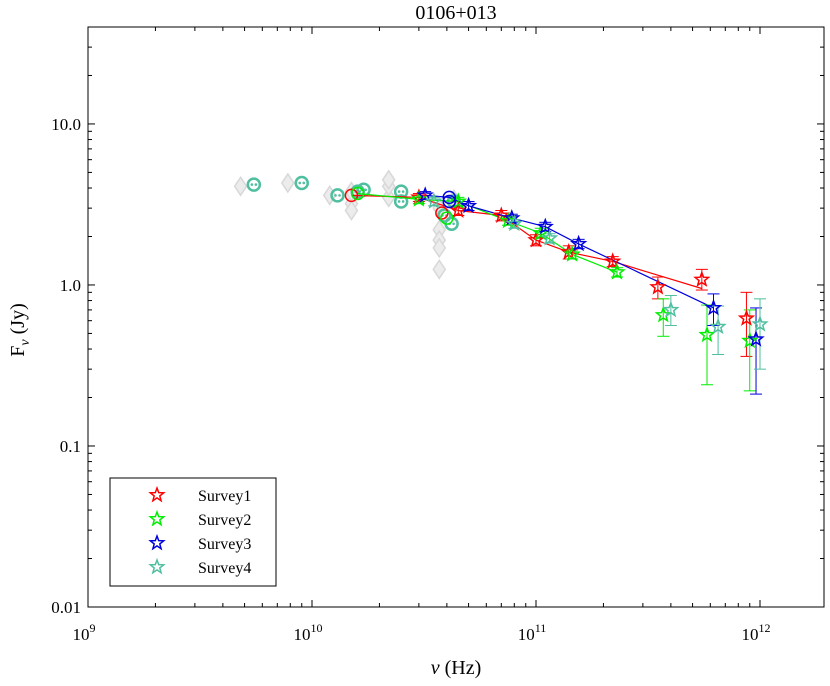  Describe the element at coordinates (308, 632) in the screenshot. I see `x-tick-label: 1010` at that location.